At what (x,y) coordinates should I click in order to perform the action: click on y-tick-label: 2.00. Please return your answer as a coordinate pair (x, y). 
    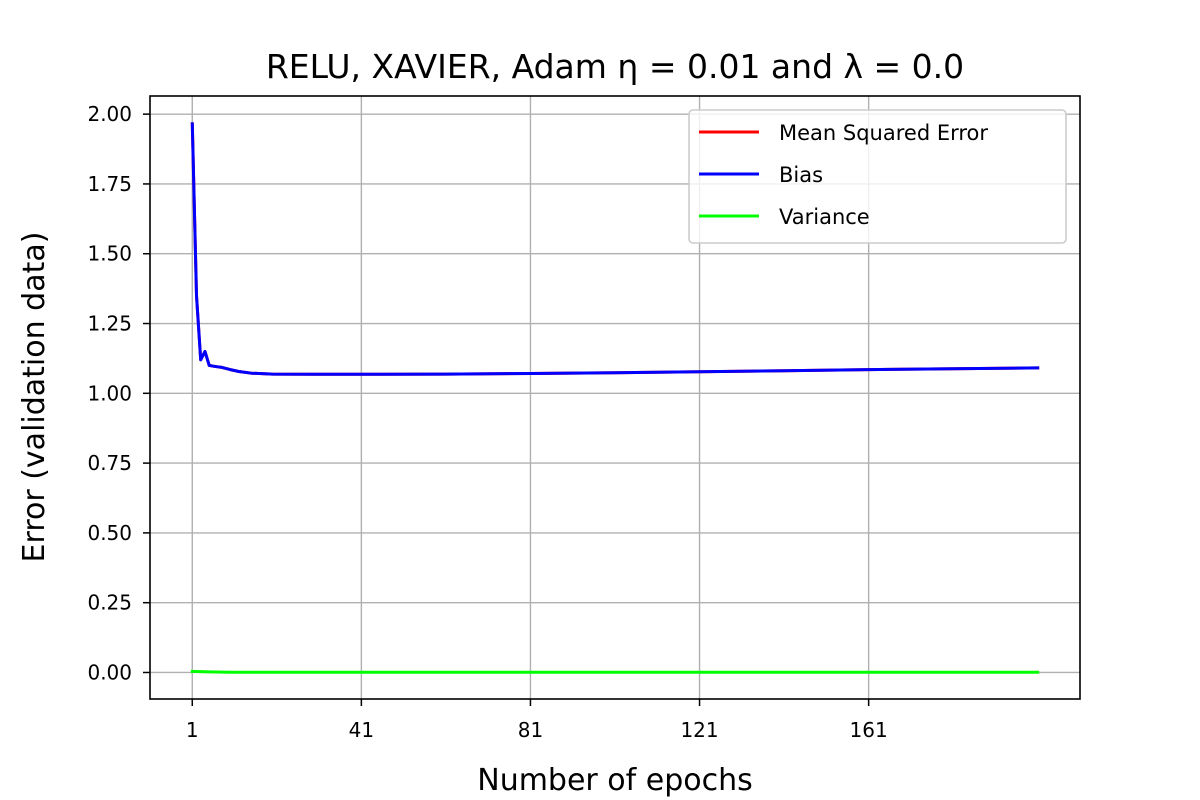
    Looking at the image, I should click on (109, 114).